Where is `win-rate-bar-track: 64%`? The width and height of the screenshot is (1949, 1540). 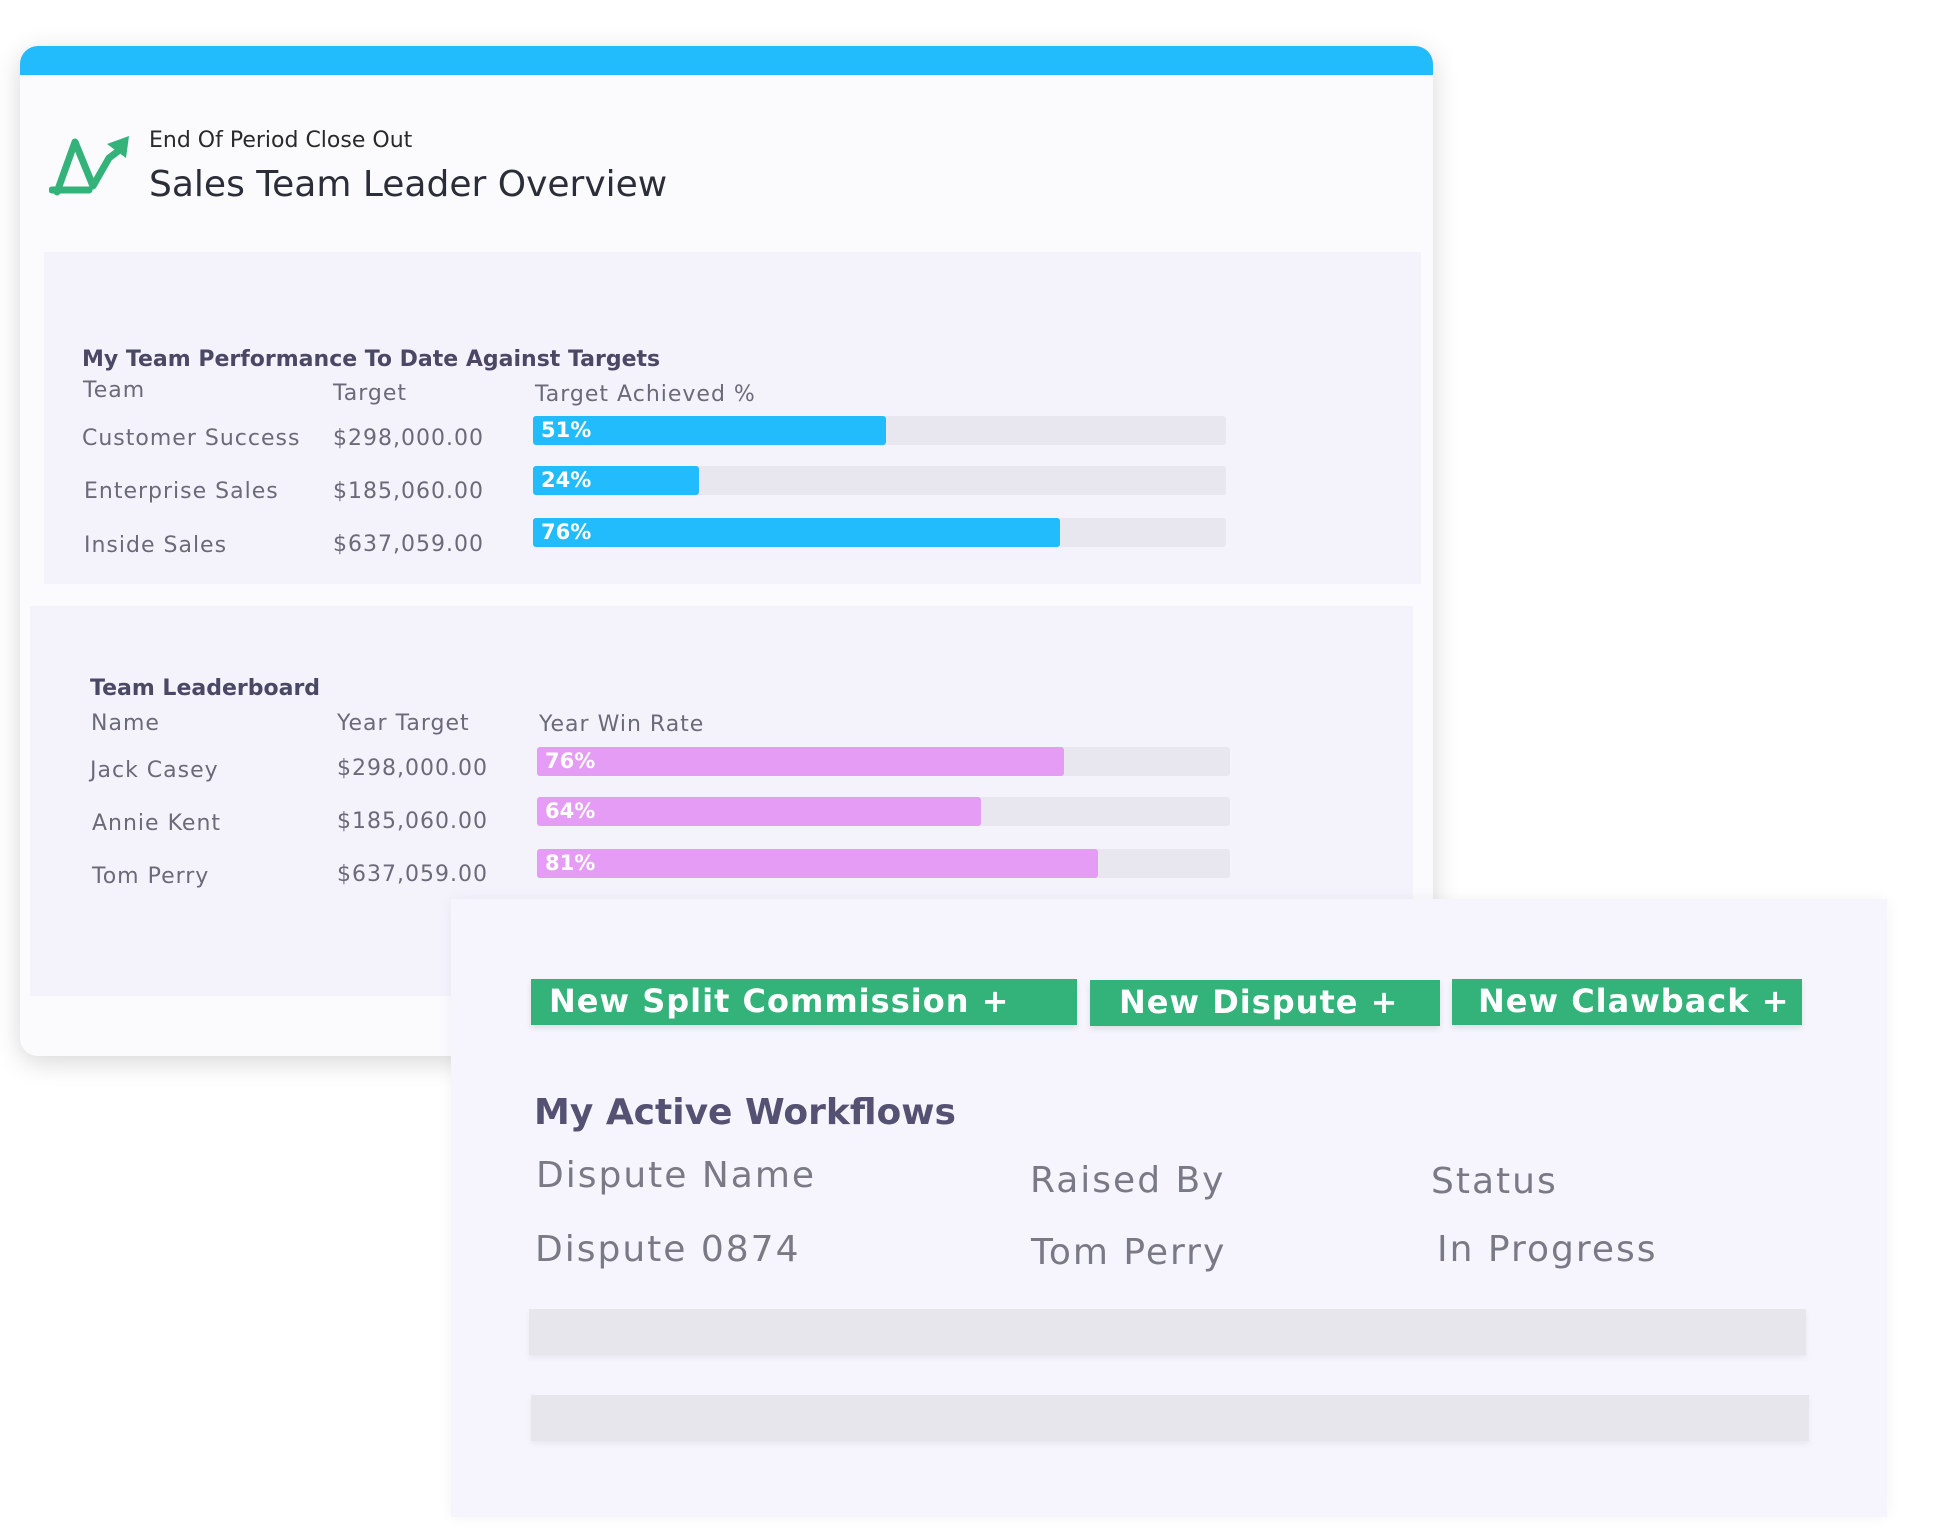 win-rate-bar-track: 64% is located at coordinates (883, 811).